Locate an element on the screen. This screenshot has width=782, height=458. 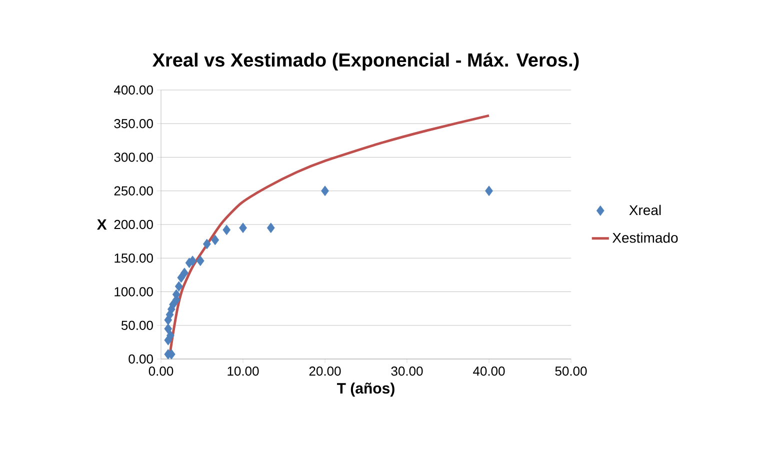
y-tick-label: 100.00 is located at coordinates (133, 291).